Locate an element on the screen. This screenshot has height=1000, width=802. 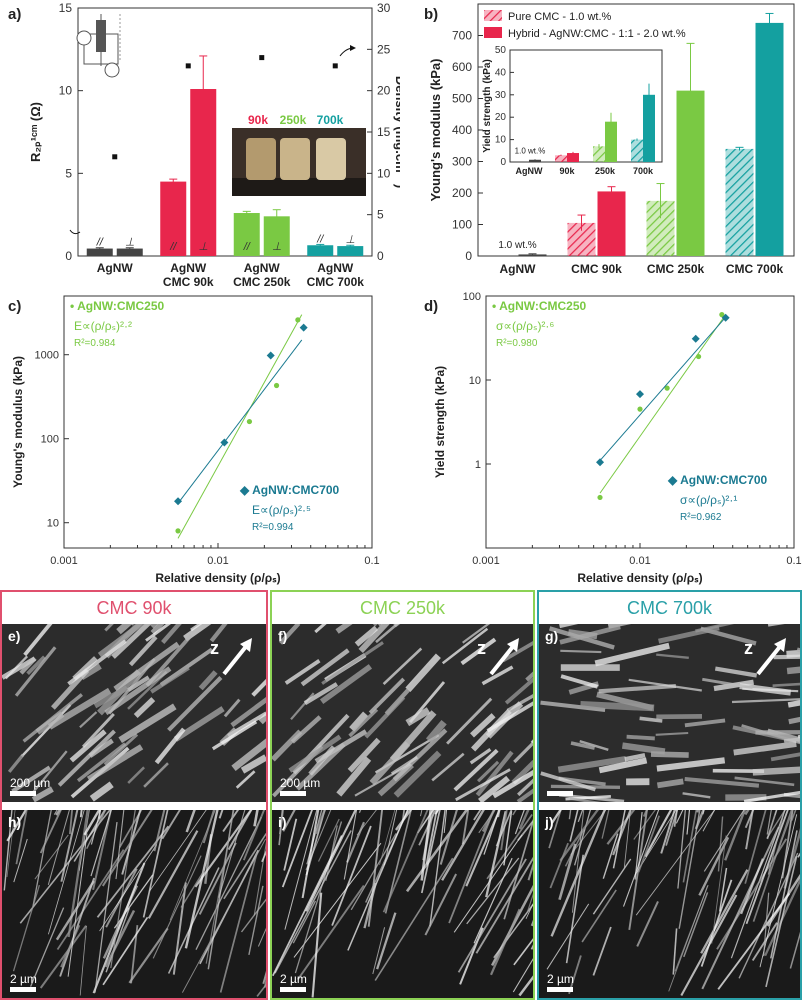
x-tick-label: 0.1 is located at coordinates (793, 561).